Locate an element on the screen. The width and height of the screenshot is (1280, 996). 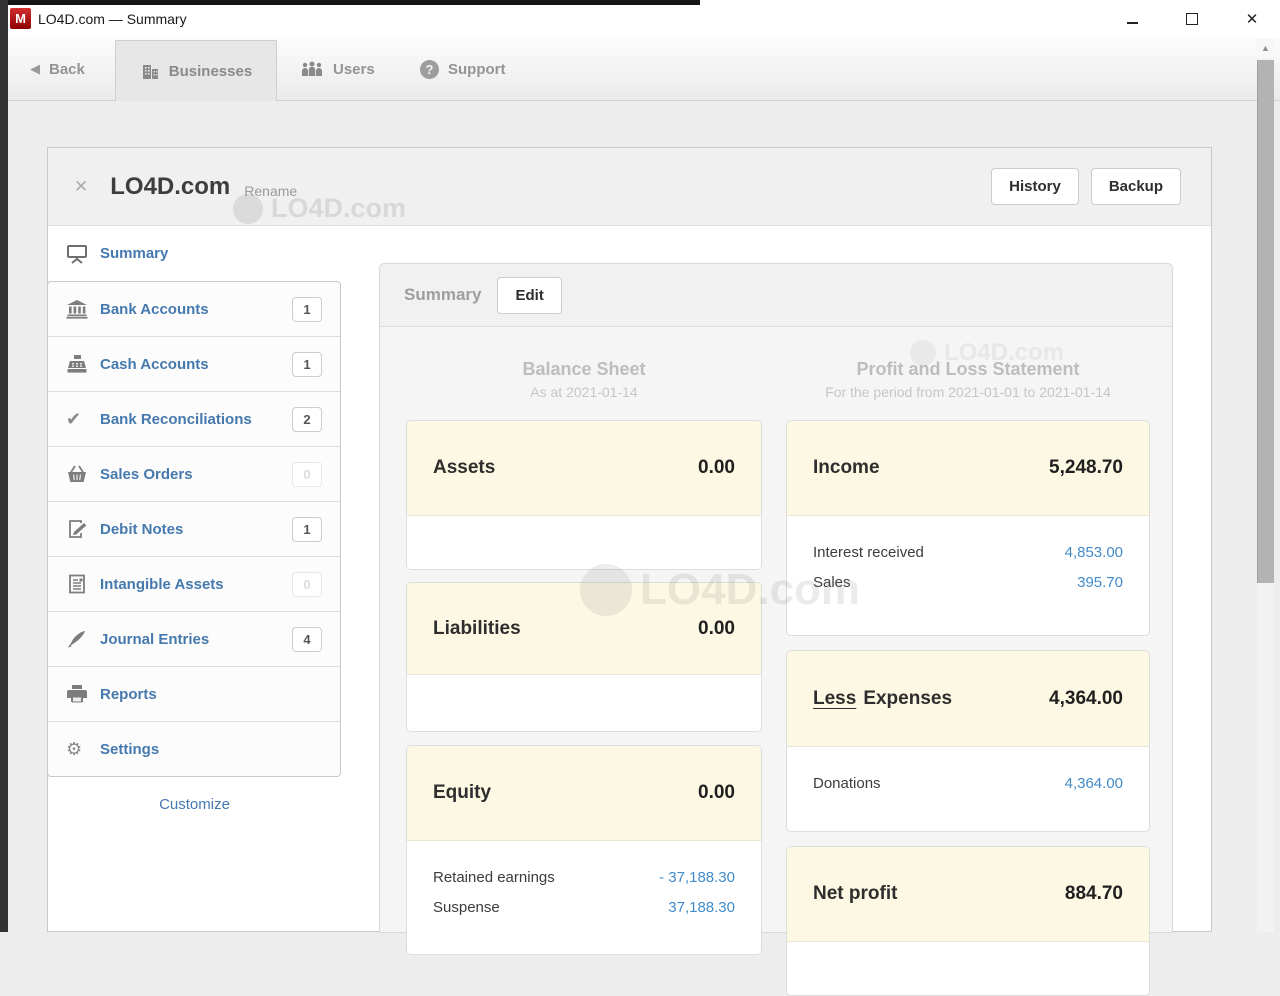
support-label: Support is located at coordinates (477, 69).